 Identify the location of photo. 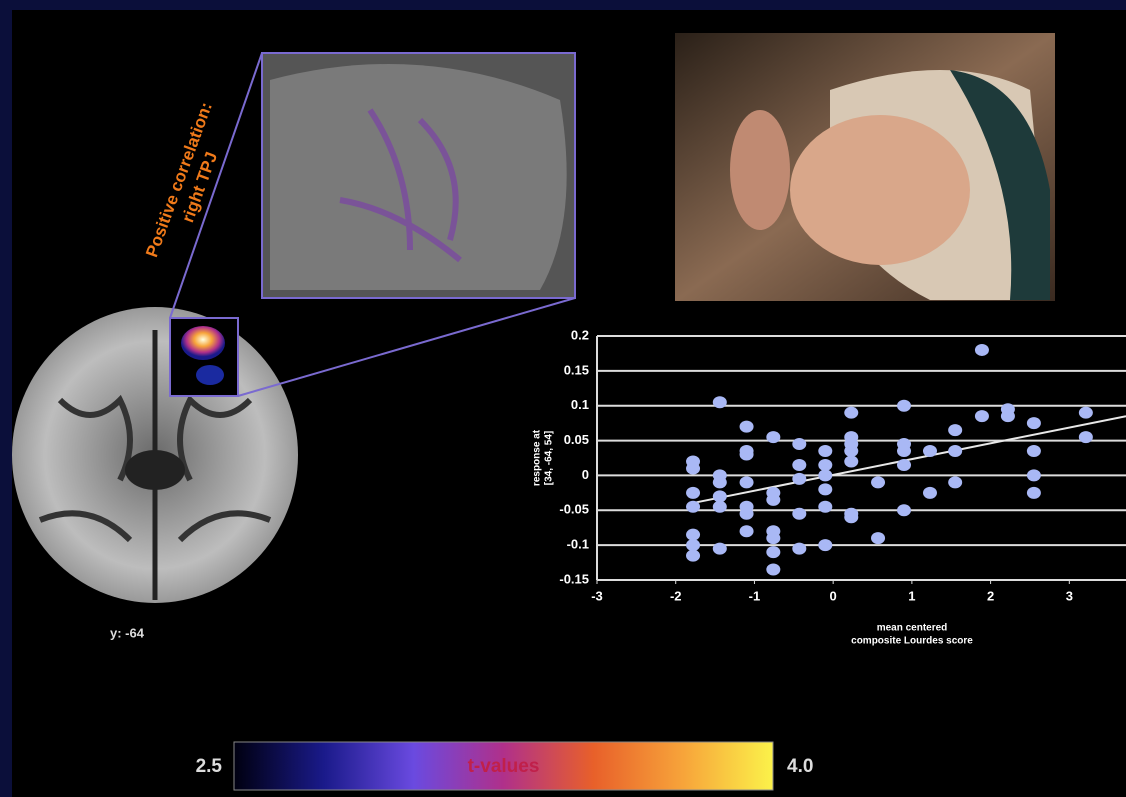
(865, 167).